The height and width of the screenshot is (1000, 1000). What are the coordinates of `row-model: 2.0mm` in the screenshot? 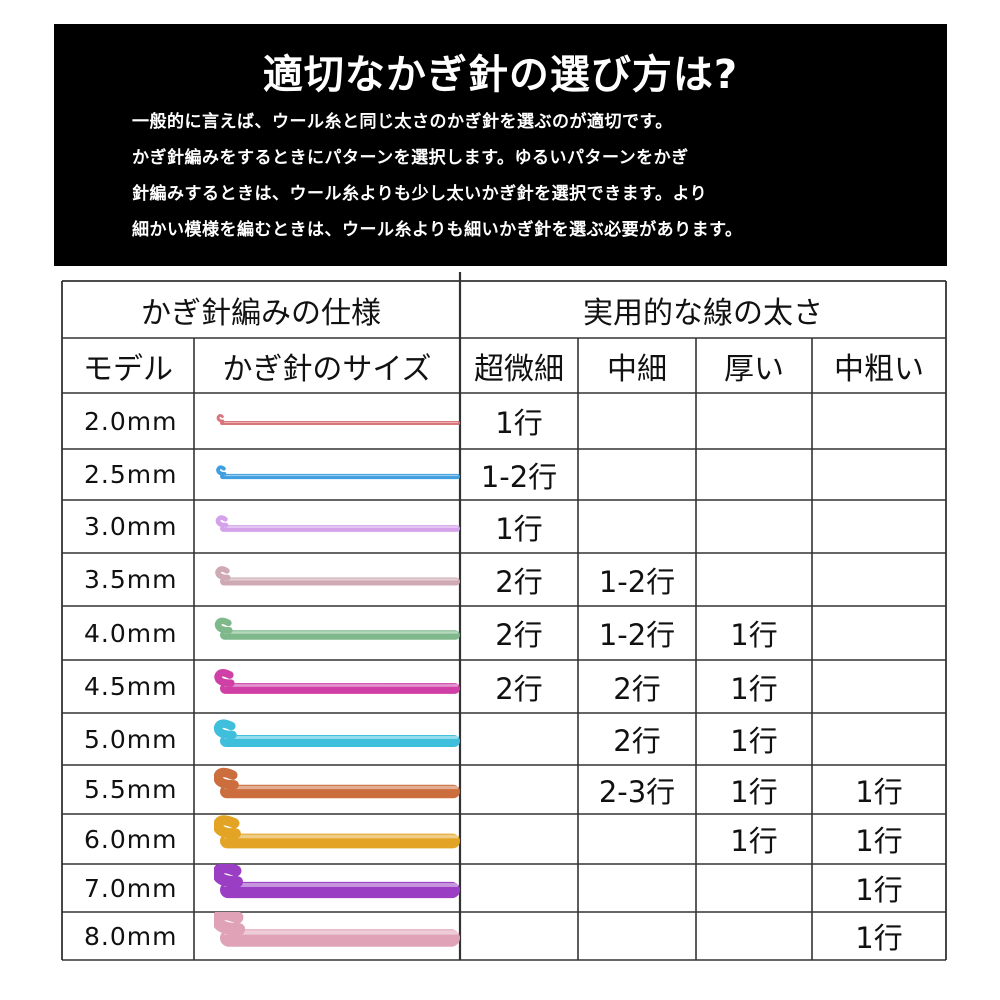 It's located at (131, 421).